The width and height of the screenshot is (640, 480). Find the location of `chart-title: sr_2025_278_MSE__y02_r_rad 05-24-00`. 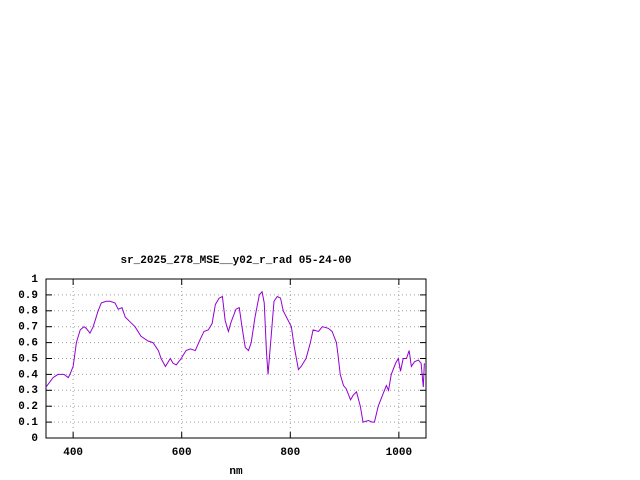

chart-title: sr_2025_278_MSE__y02_r_rad 05-24-00 is located at coordinates (235, 261).